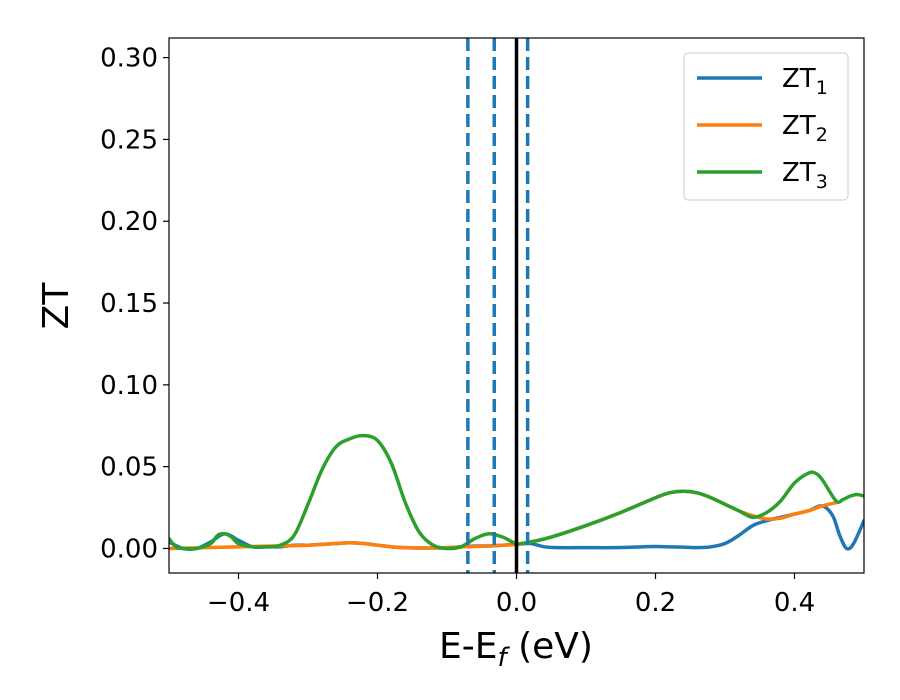 The width and height of the screenshot is (900, 700). I want to click on legend-label-zt2: ZT2, so click(805, 128).